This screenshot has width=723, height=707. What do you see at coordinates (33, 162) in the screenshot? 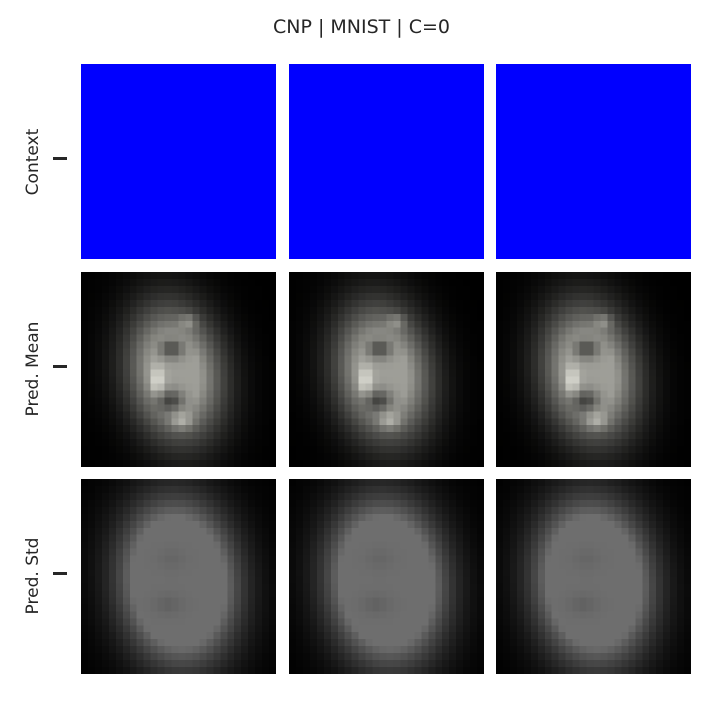
I see `row-label-context: Context` at bounding box center [33, 162].